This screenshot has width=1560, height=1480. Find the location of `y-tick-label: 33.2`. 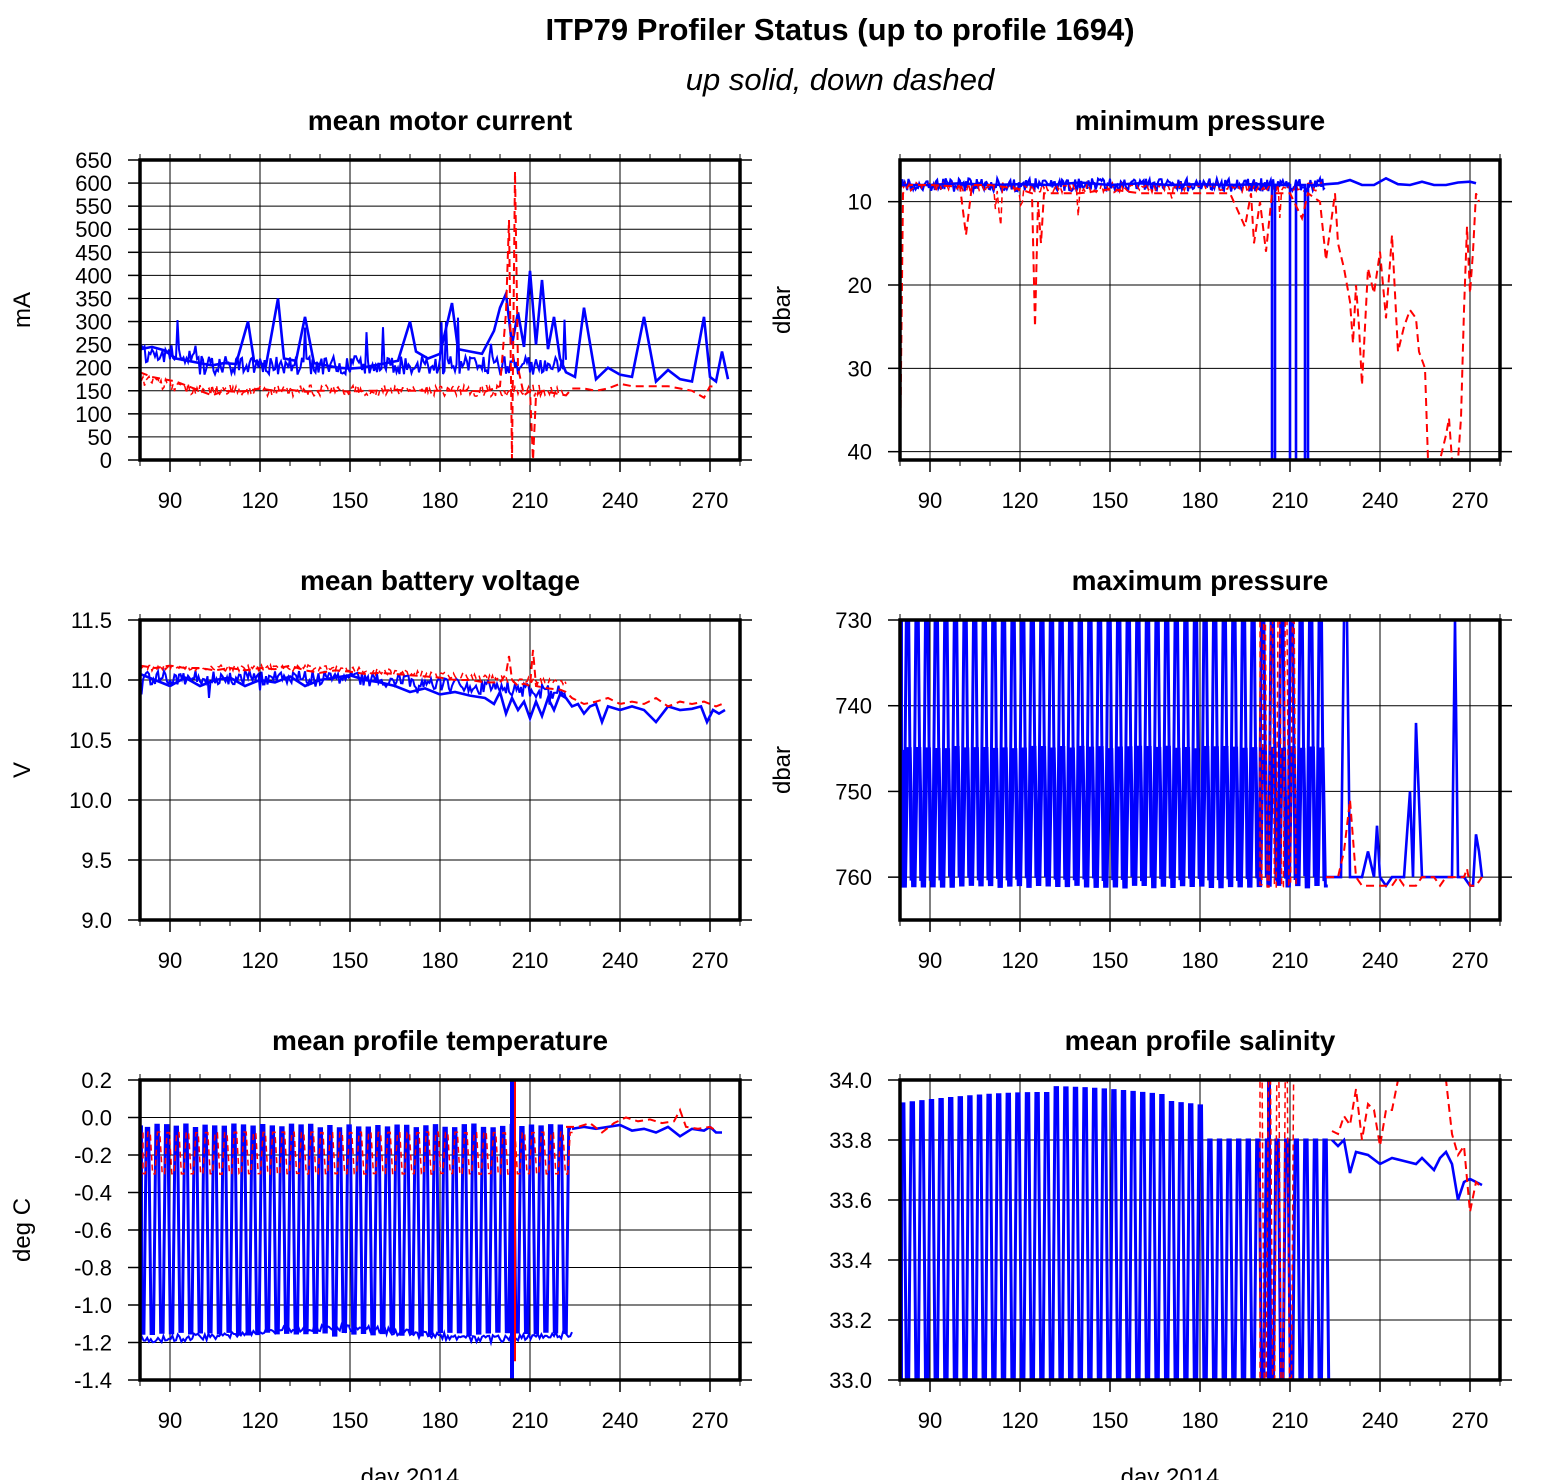

y-tick-label: 33.2 is located at coordinates (850, 1320).